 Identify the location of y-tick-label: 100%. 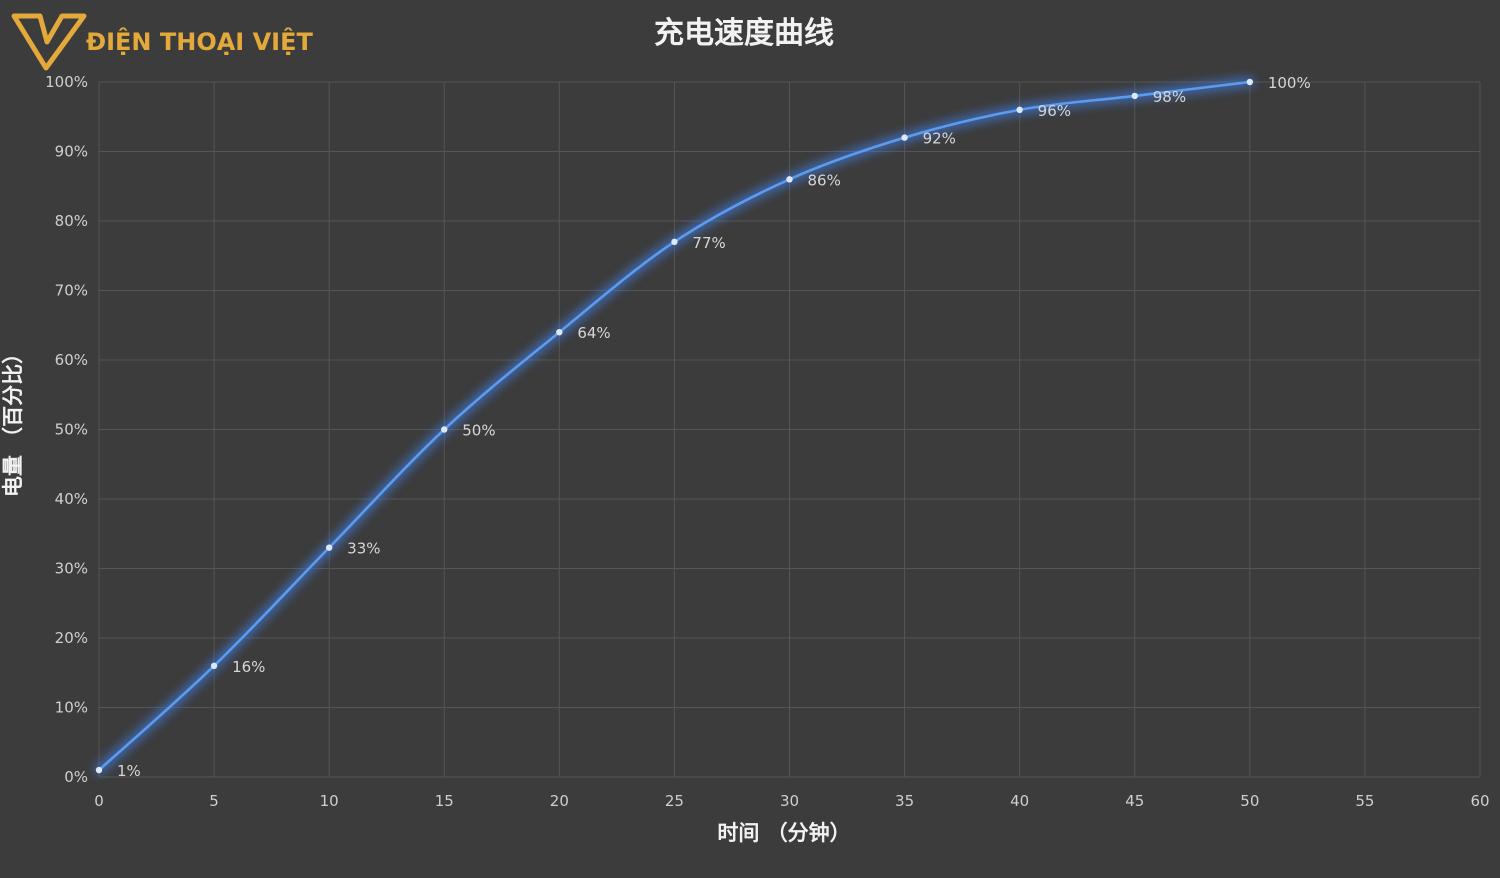
(66, 82).